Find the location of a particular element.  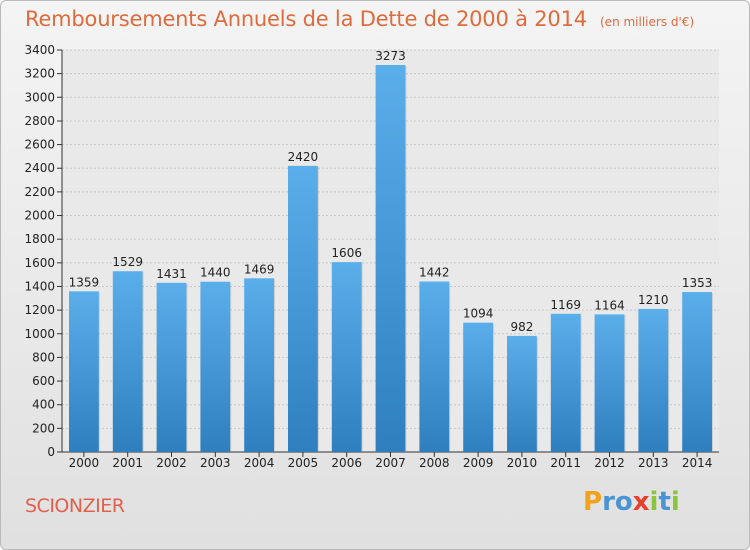

y-tick-label: 2000 is located at coordinates (39, 216).